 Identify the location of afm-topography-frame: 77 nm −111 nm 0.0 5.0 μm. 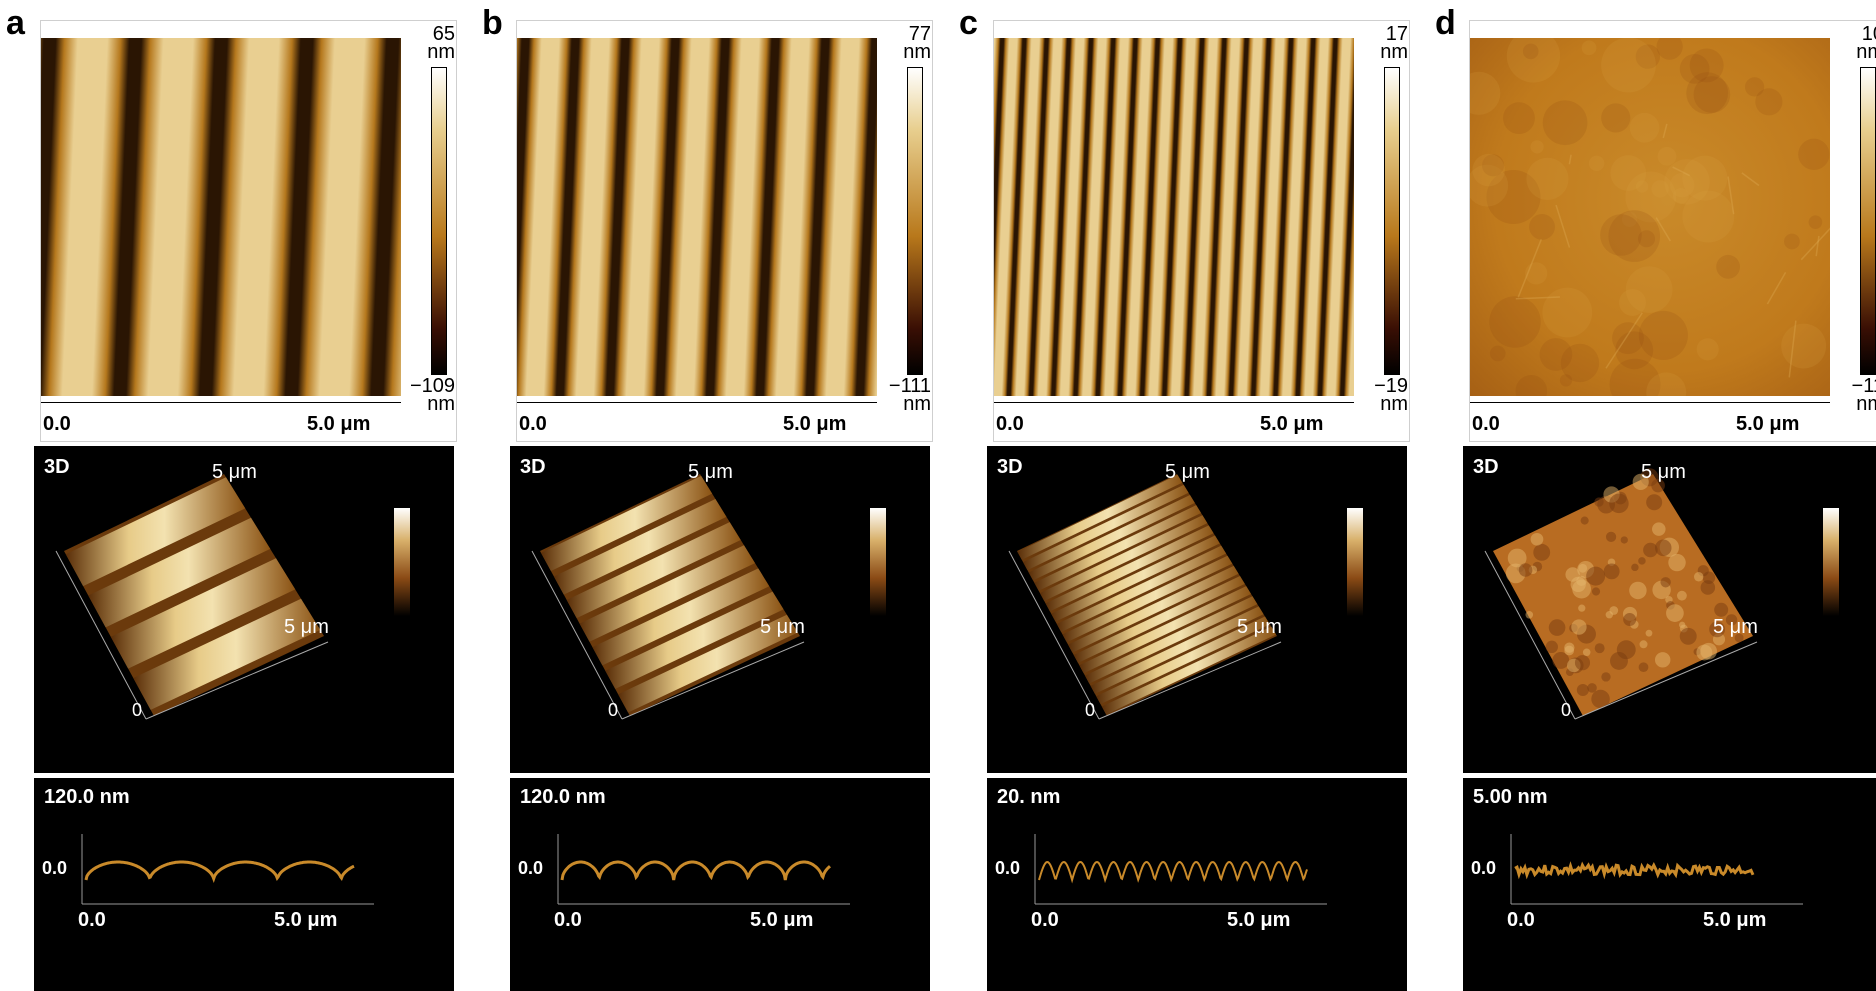
(724, 231).